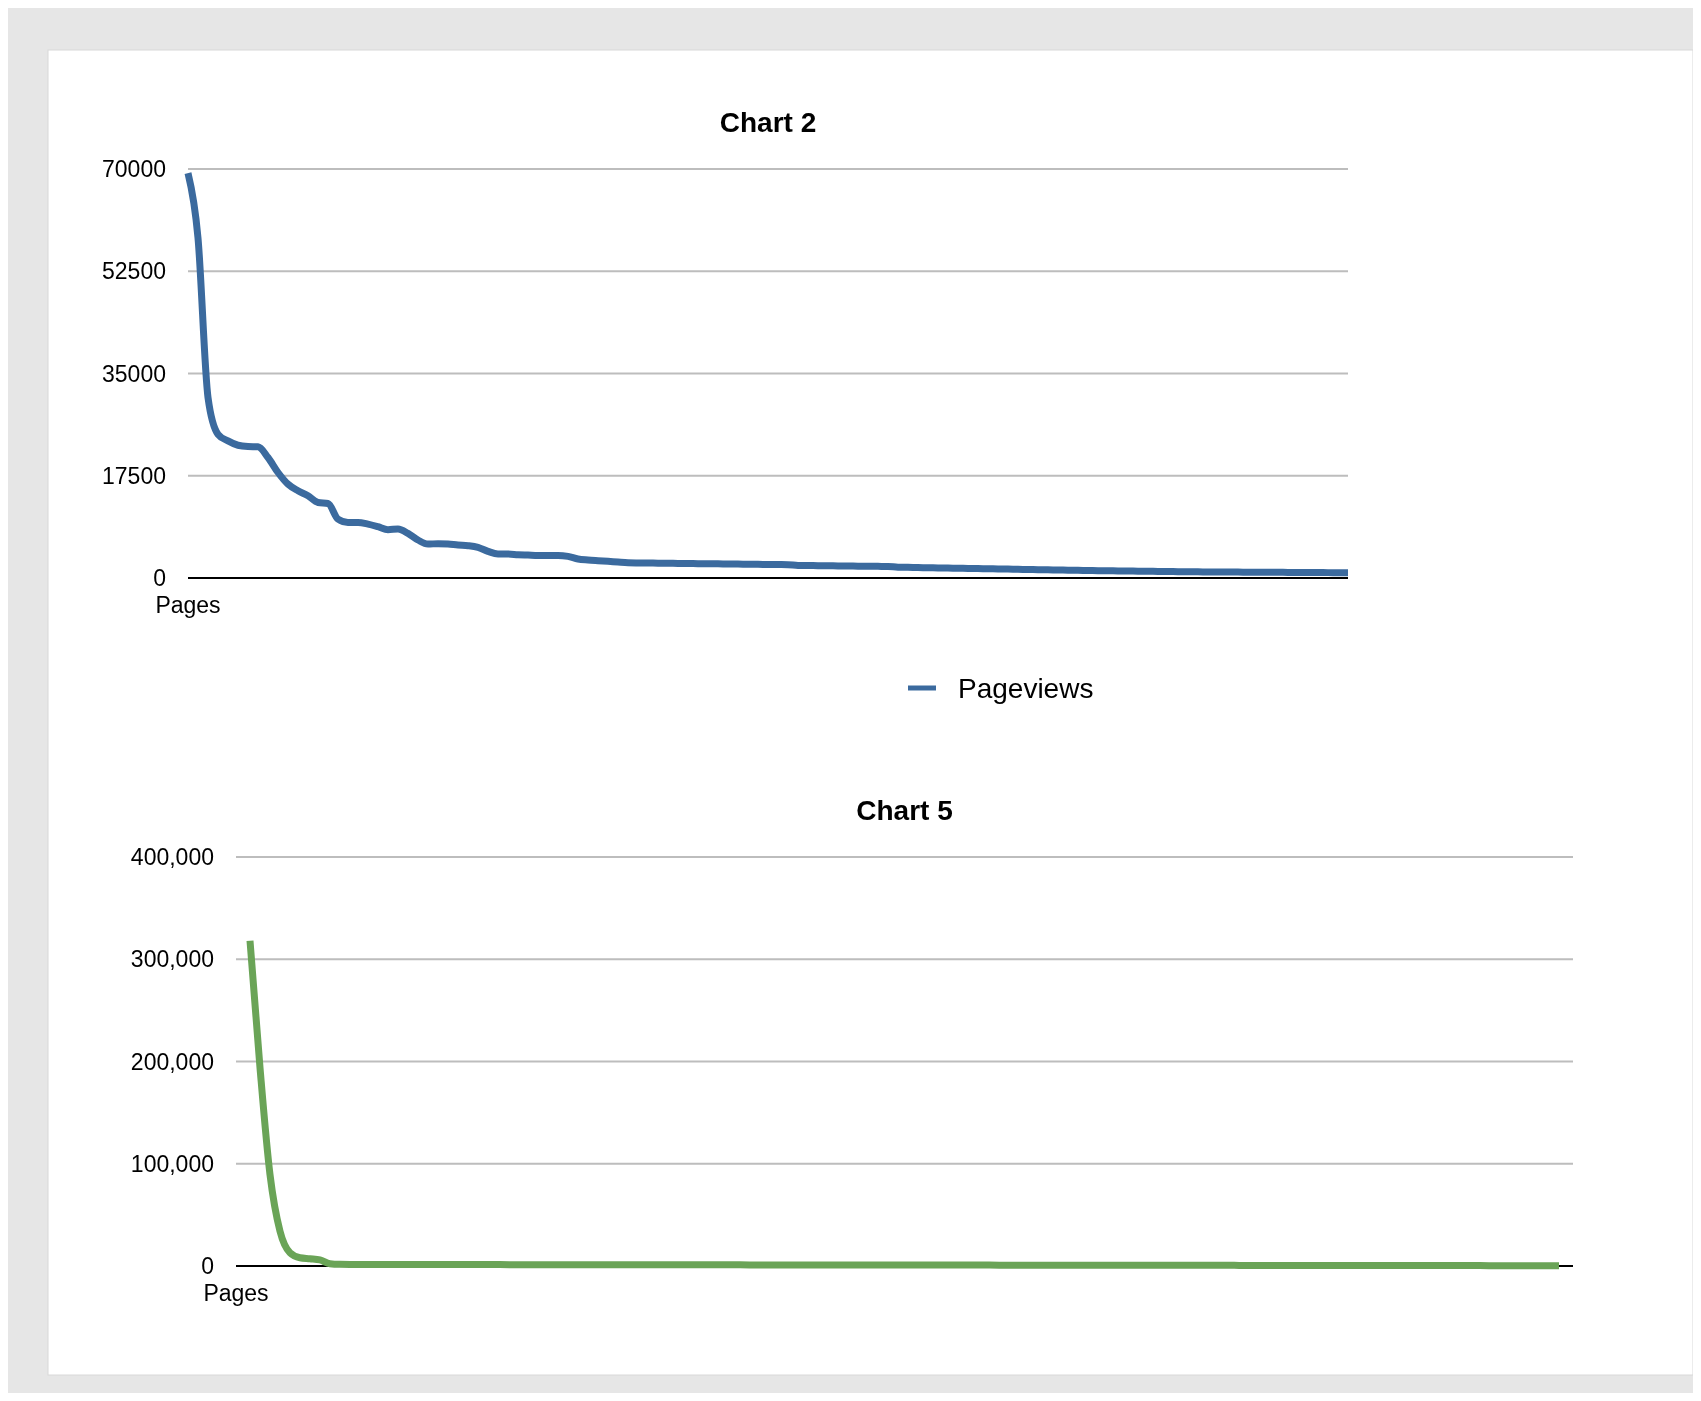 This screenshot has width=1701, height=1401. I want to click on chart-title: Chart 2, so click(768, 122).